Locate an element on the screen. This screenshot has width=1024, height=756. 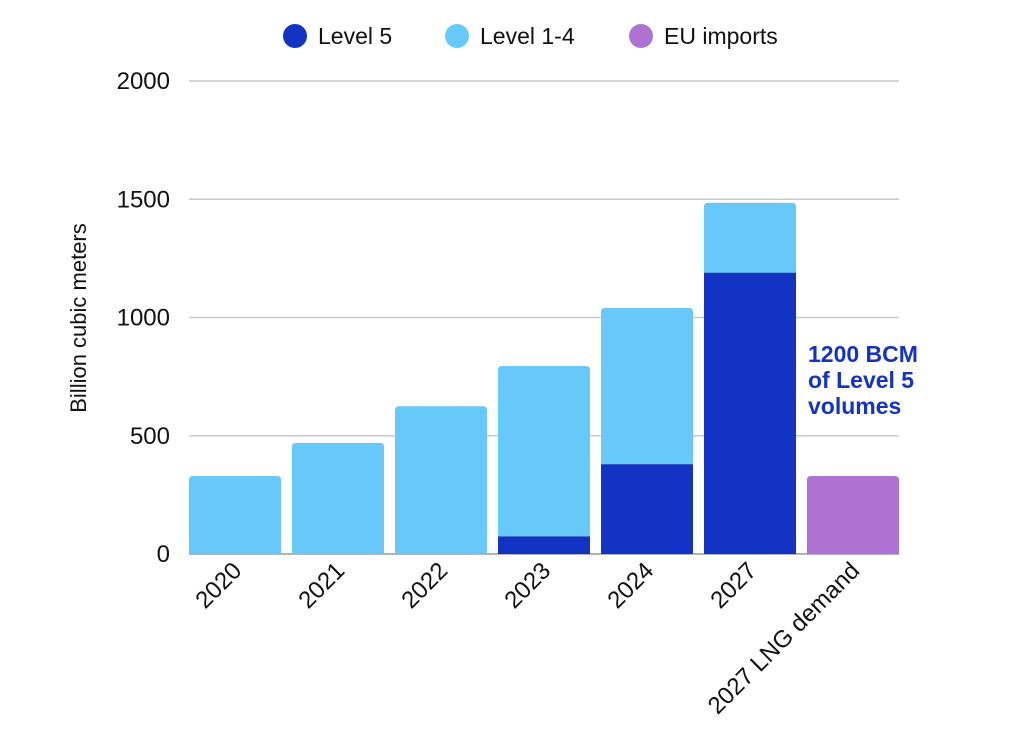
annotation: 1200 BCM of Level 5 volumes is located at coordinates (863, 380).